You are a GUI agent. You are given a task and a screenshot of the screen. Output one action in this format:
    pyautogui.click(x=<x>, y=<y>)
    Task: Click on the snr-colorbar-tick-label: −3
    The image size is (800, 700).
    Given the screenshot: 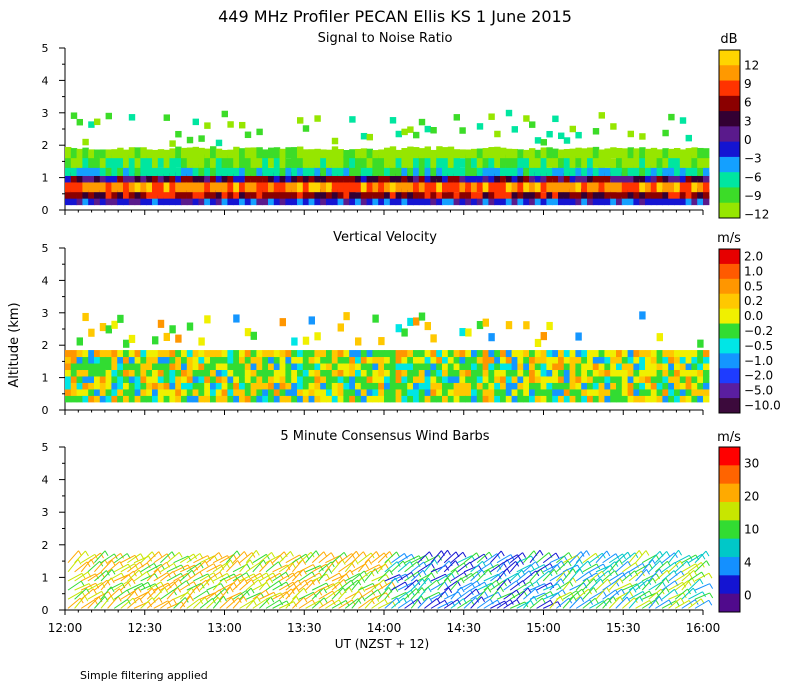 What is the action you would take?
    pyautogui.click(x=753, y=159)
    